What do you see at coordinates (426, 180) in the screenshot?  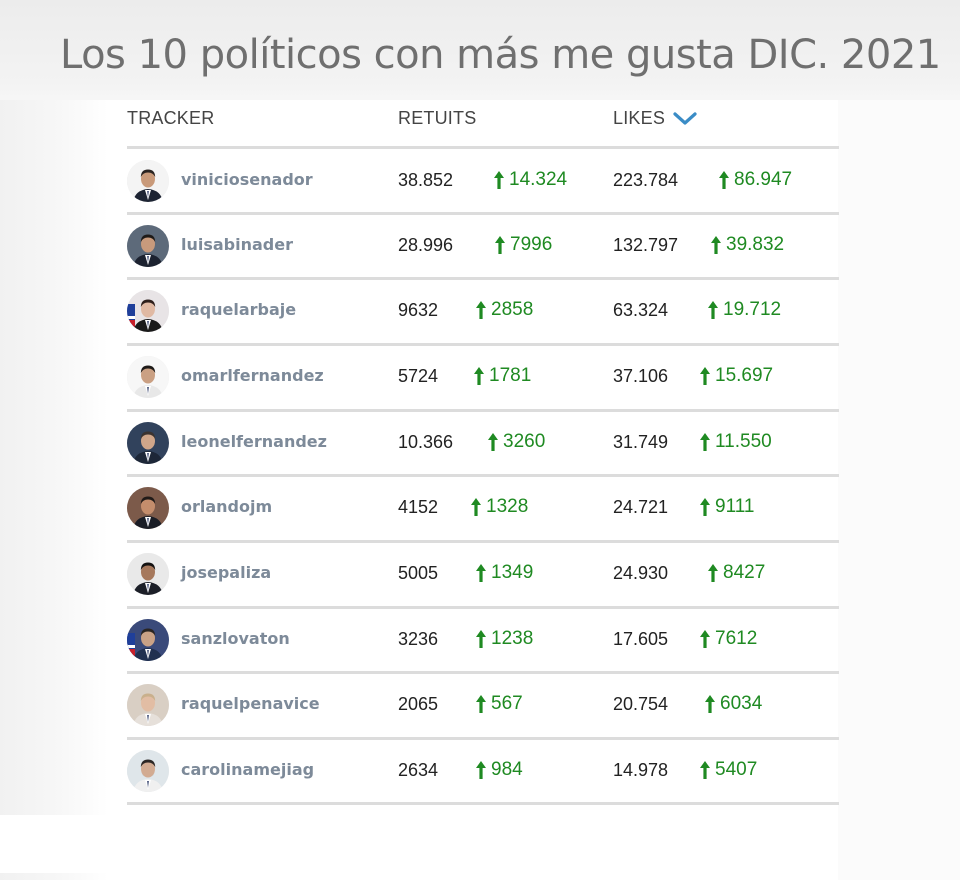 I see `retuits-value: 38.852` at bounding box center [426, 180].